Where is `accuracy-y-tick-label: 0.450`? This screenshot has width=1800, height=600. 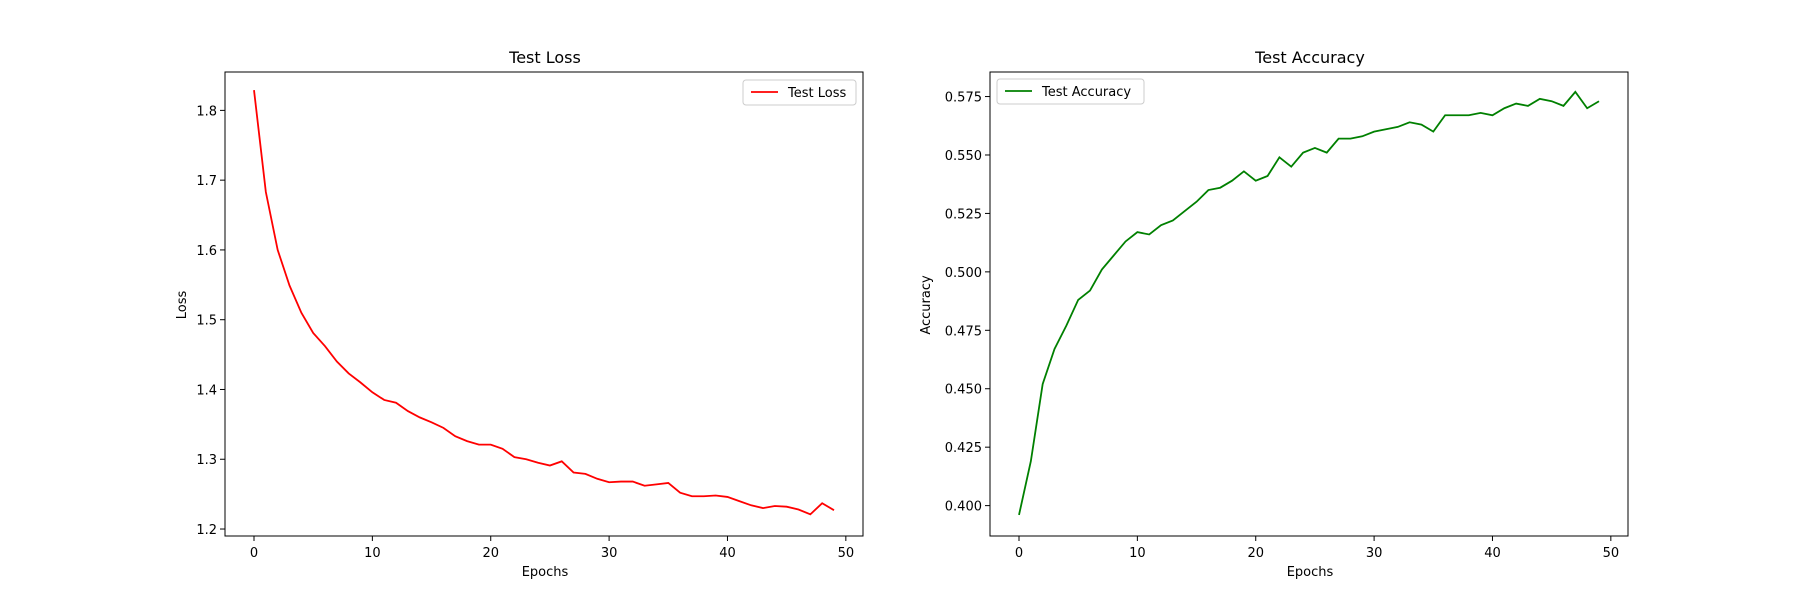
accuracy-y-tick-label: 0.450 is located at coordinates (963, 390).